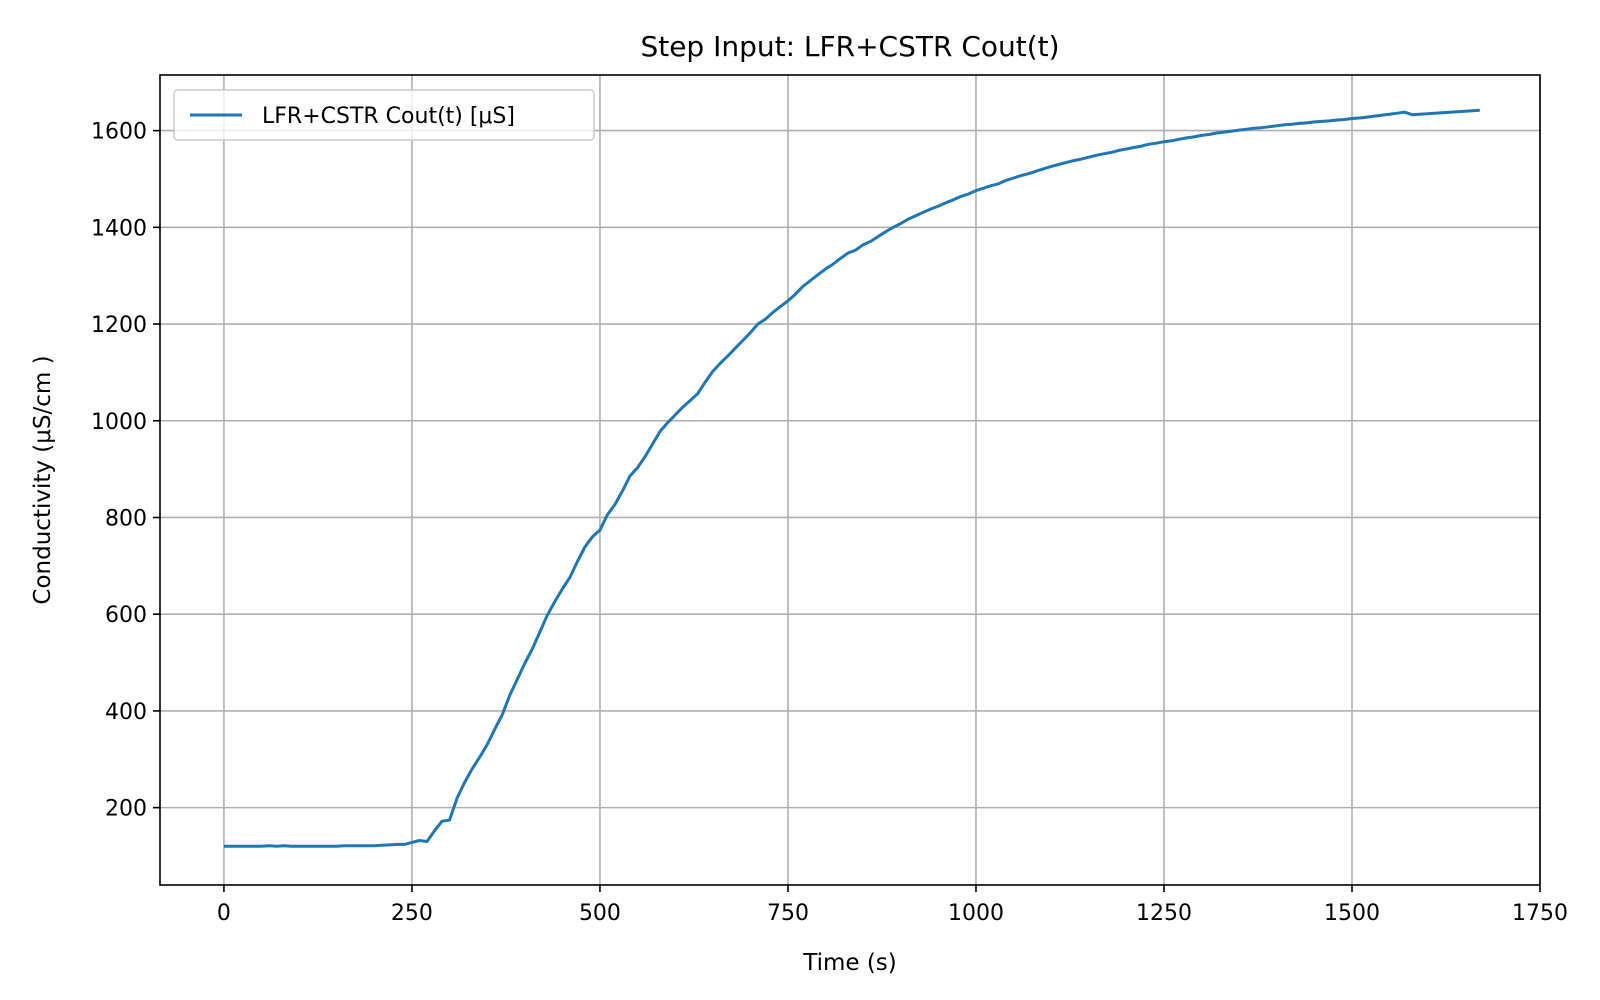 The height and width of the screenshot is (1000, 1600). I want to click on x-tick-label: 1250, so click(1164, 913).